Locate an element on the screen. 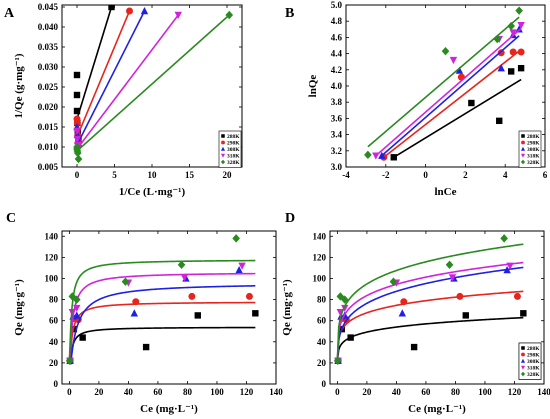  legend-label: 298K is located at coordinates (233, 144).